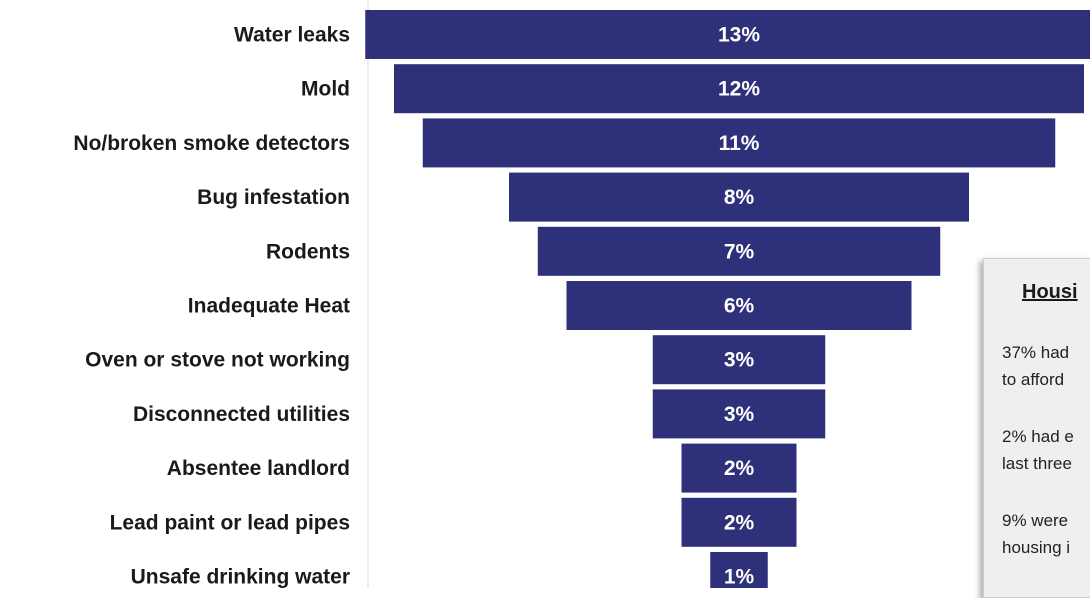 The width and height of the screenshot is (1090, 598). What do you see at coordinates (1033, 379) in the screenshot?
I see `callout-item-1-line2: to afford` at bounding box center [1033, 379].